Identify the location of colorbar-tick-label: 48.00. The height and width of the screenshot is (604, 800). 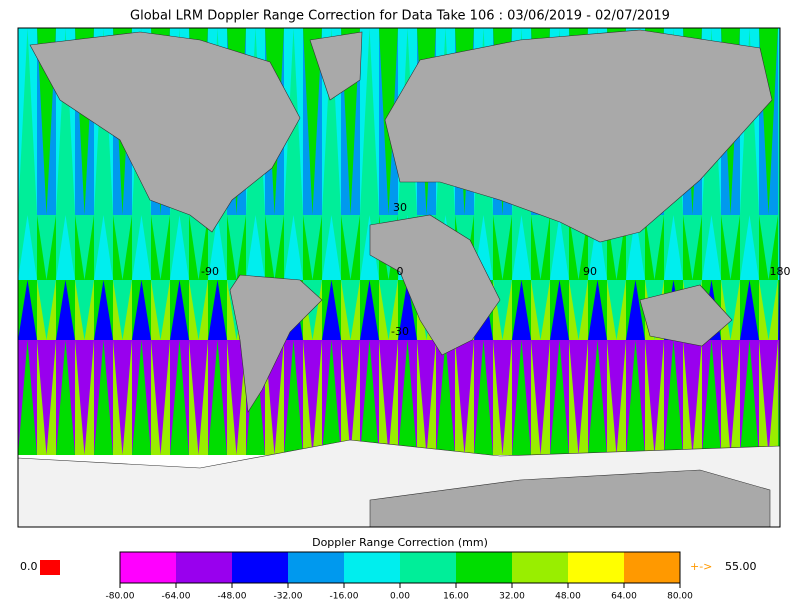
(568, 596).